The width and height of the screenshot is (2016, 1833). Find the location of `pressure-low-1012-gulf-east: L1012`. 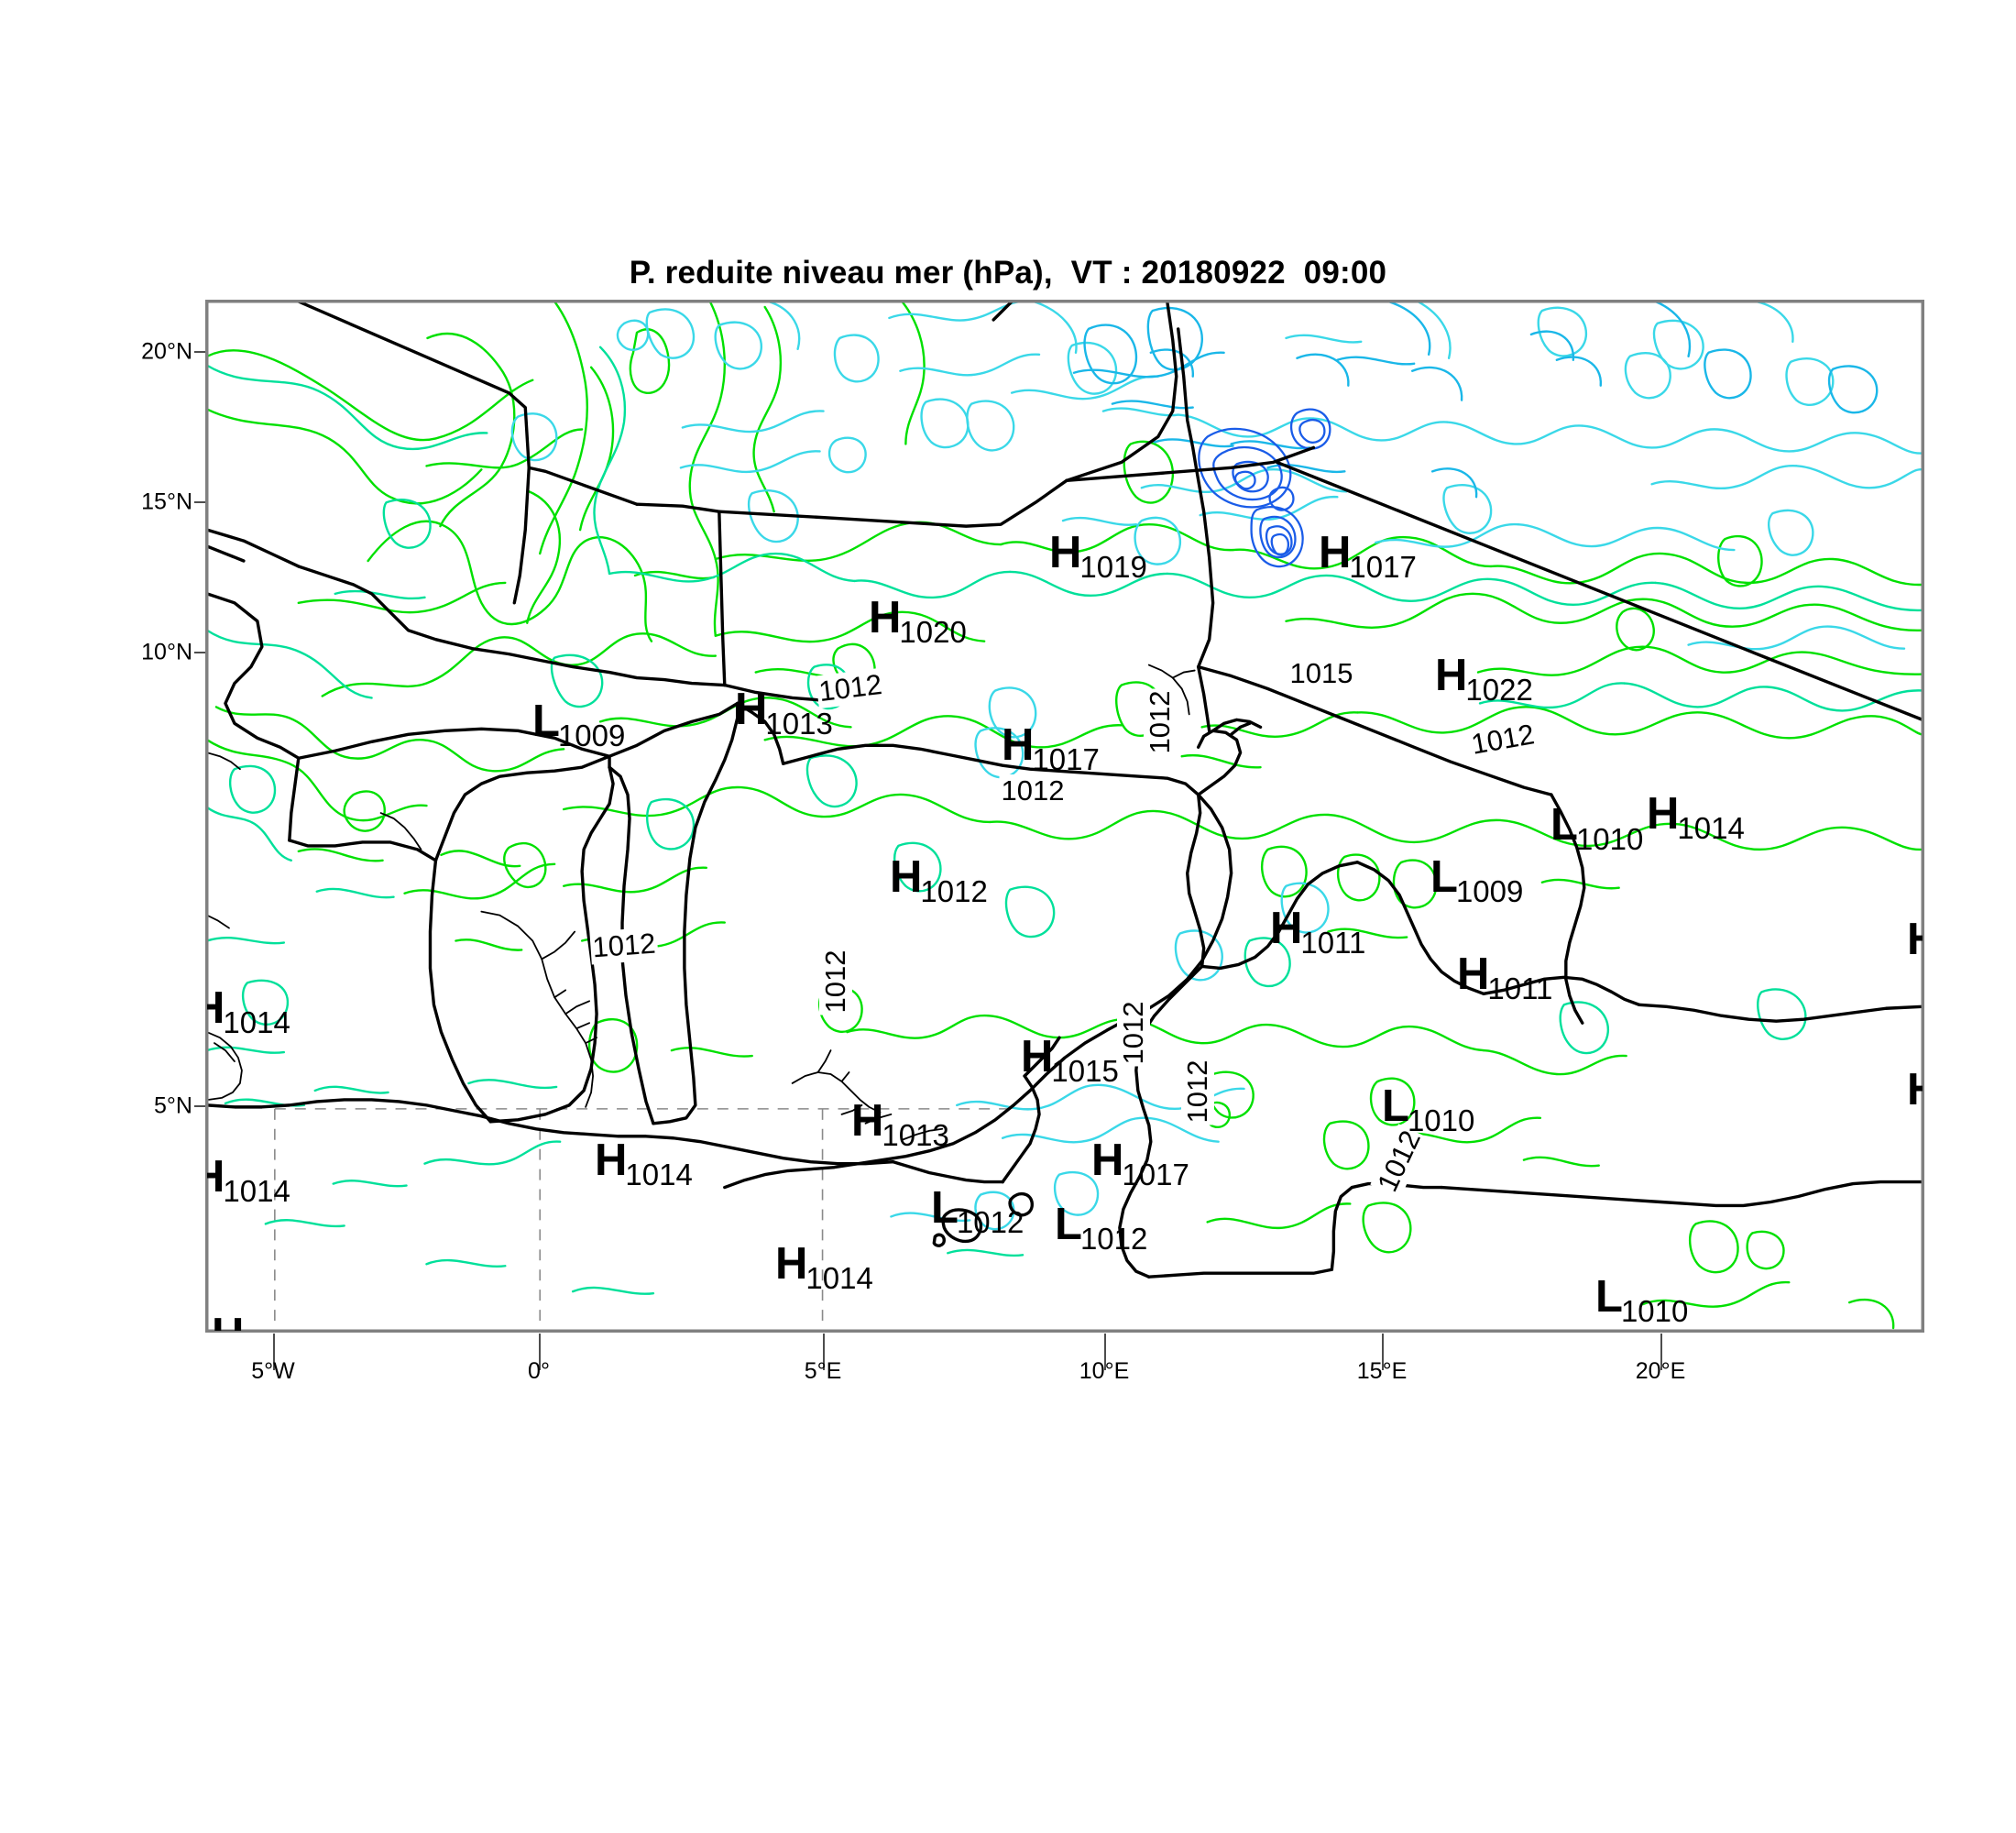

pressure-low-1012-gulf-east: L1012 is located at coordinates (1102, 1227).